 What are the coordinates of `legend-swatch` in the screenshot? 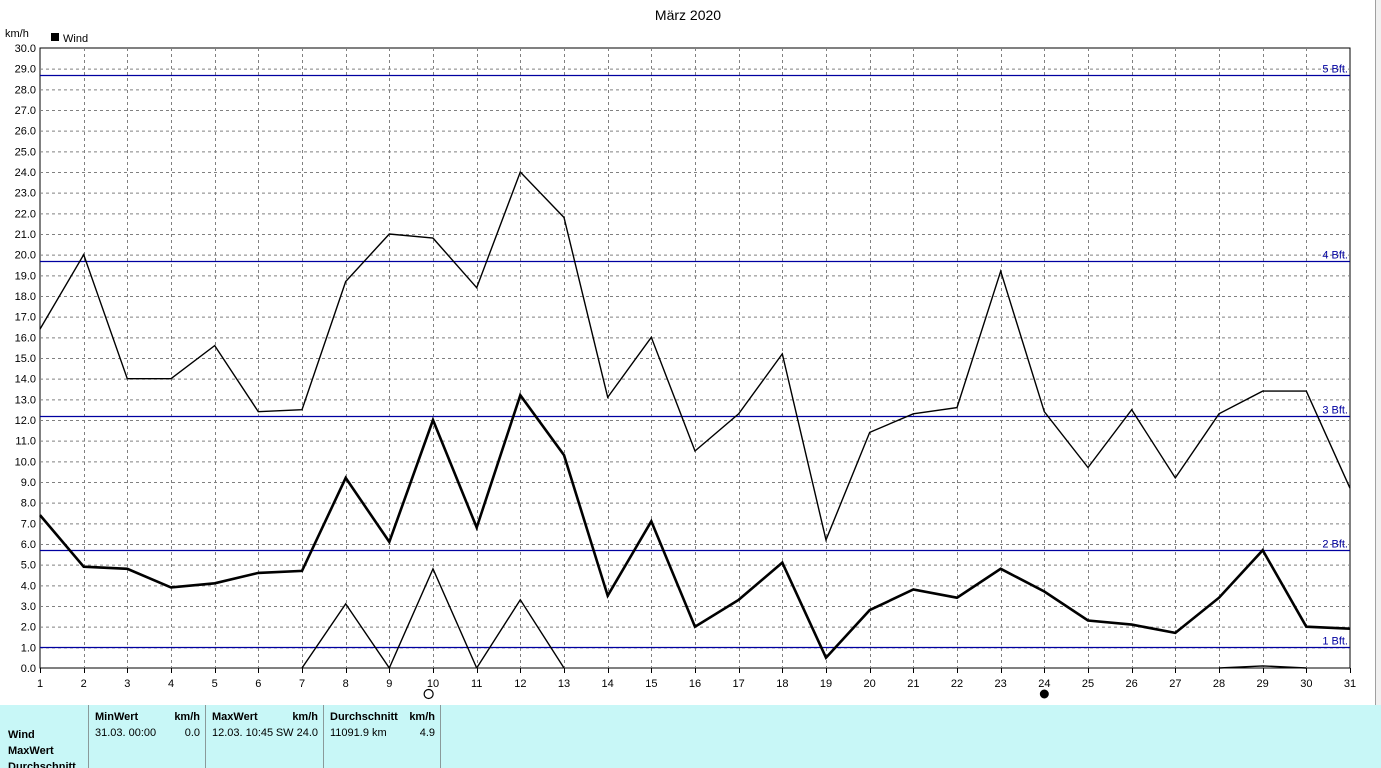 It's located at (55, 37).